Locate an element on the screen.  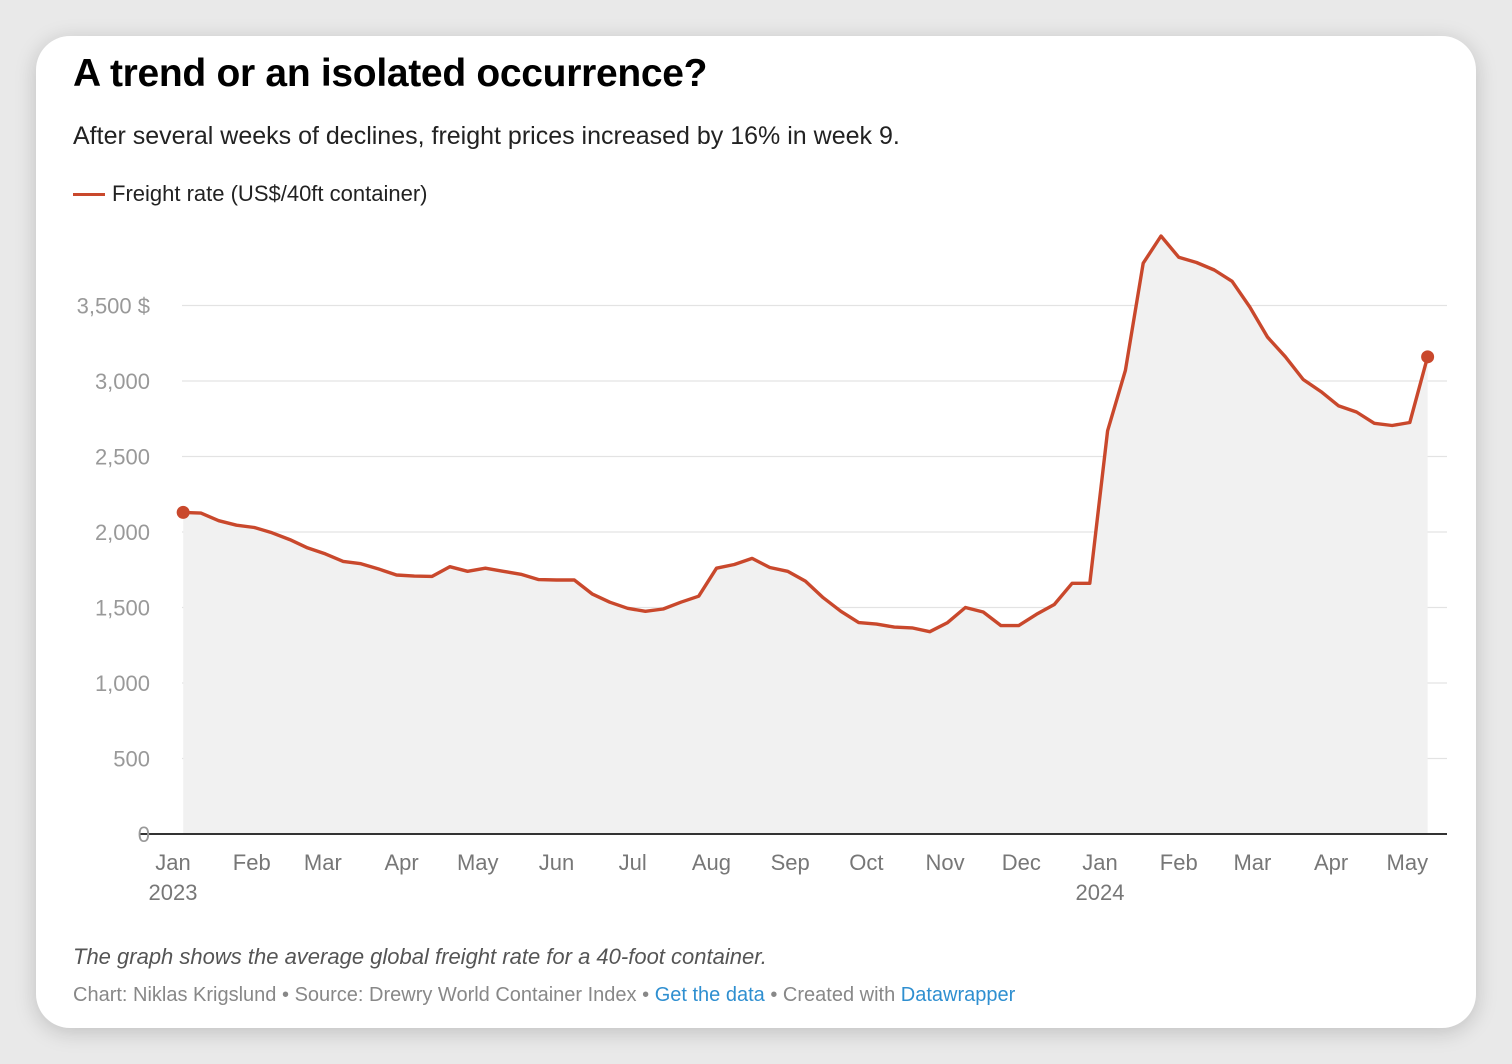
y-tick-label: 1,500 is located at coordinates (122, 608).